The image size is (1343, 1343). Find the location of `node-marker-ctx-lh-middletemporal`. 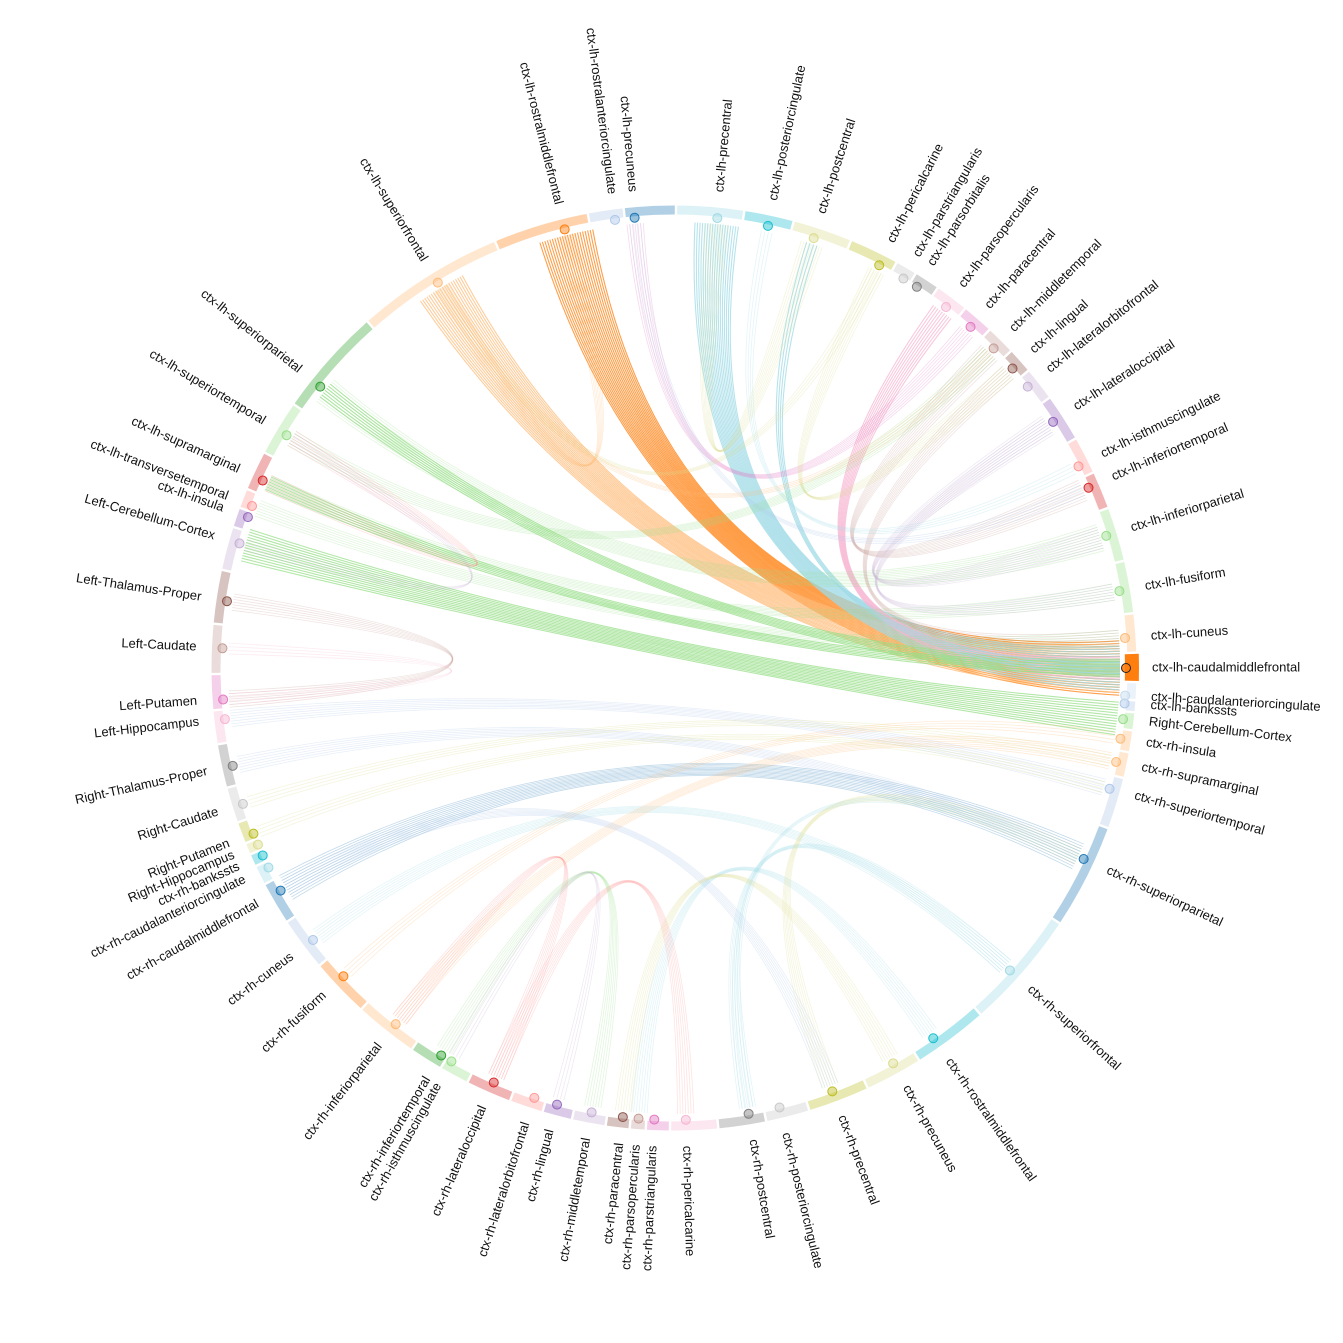

node-marker-ctx-lh-middletemporal is located at coordinates (993, 348).